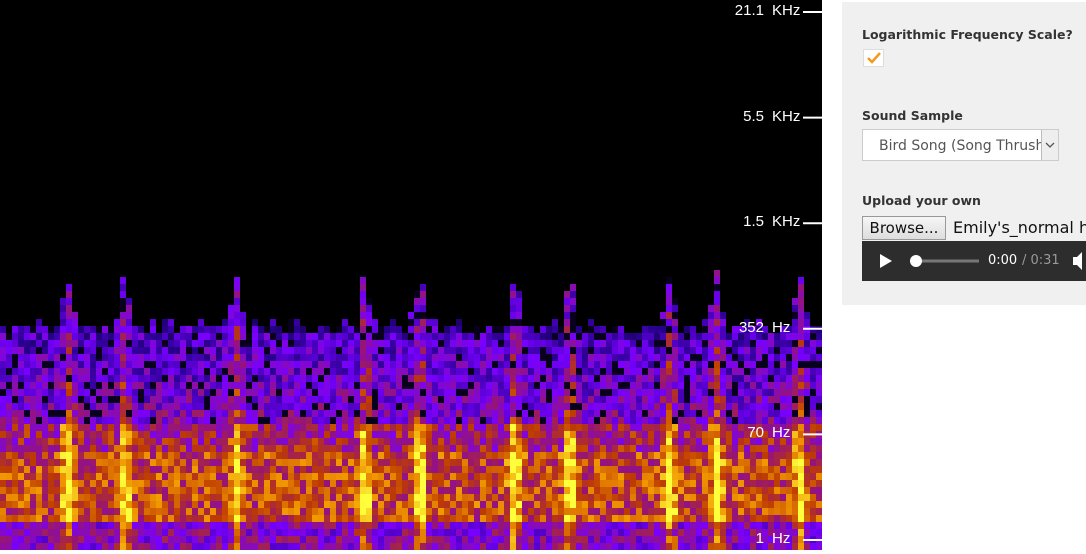  I want to click on sample-select: Bird Song (Song Thrush), so click(960, 145).